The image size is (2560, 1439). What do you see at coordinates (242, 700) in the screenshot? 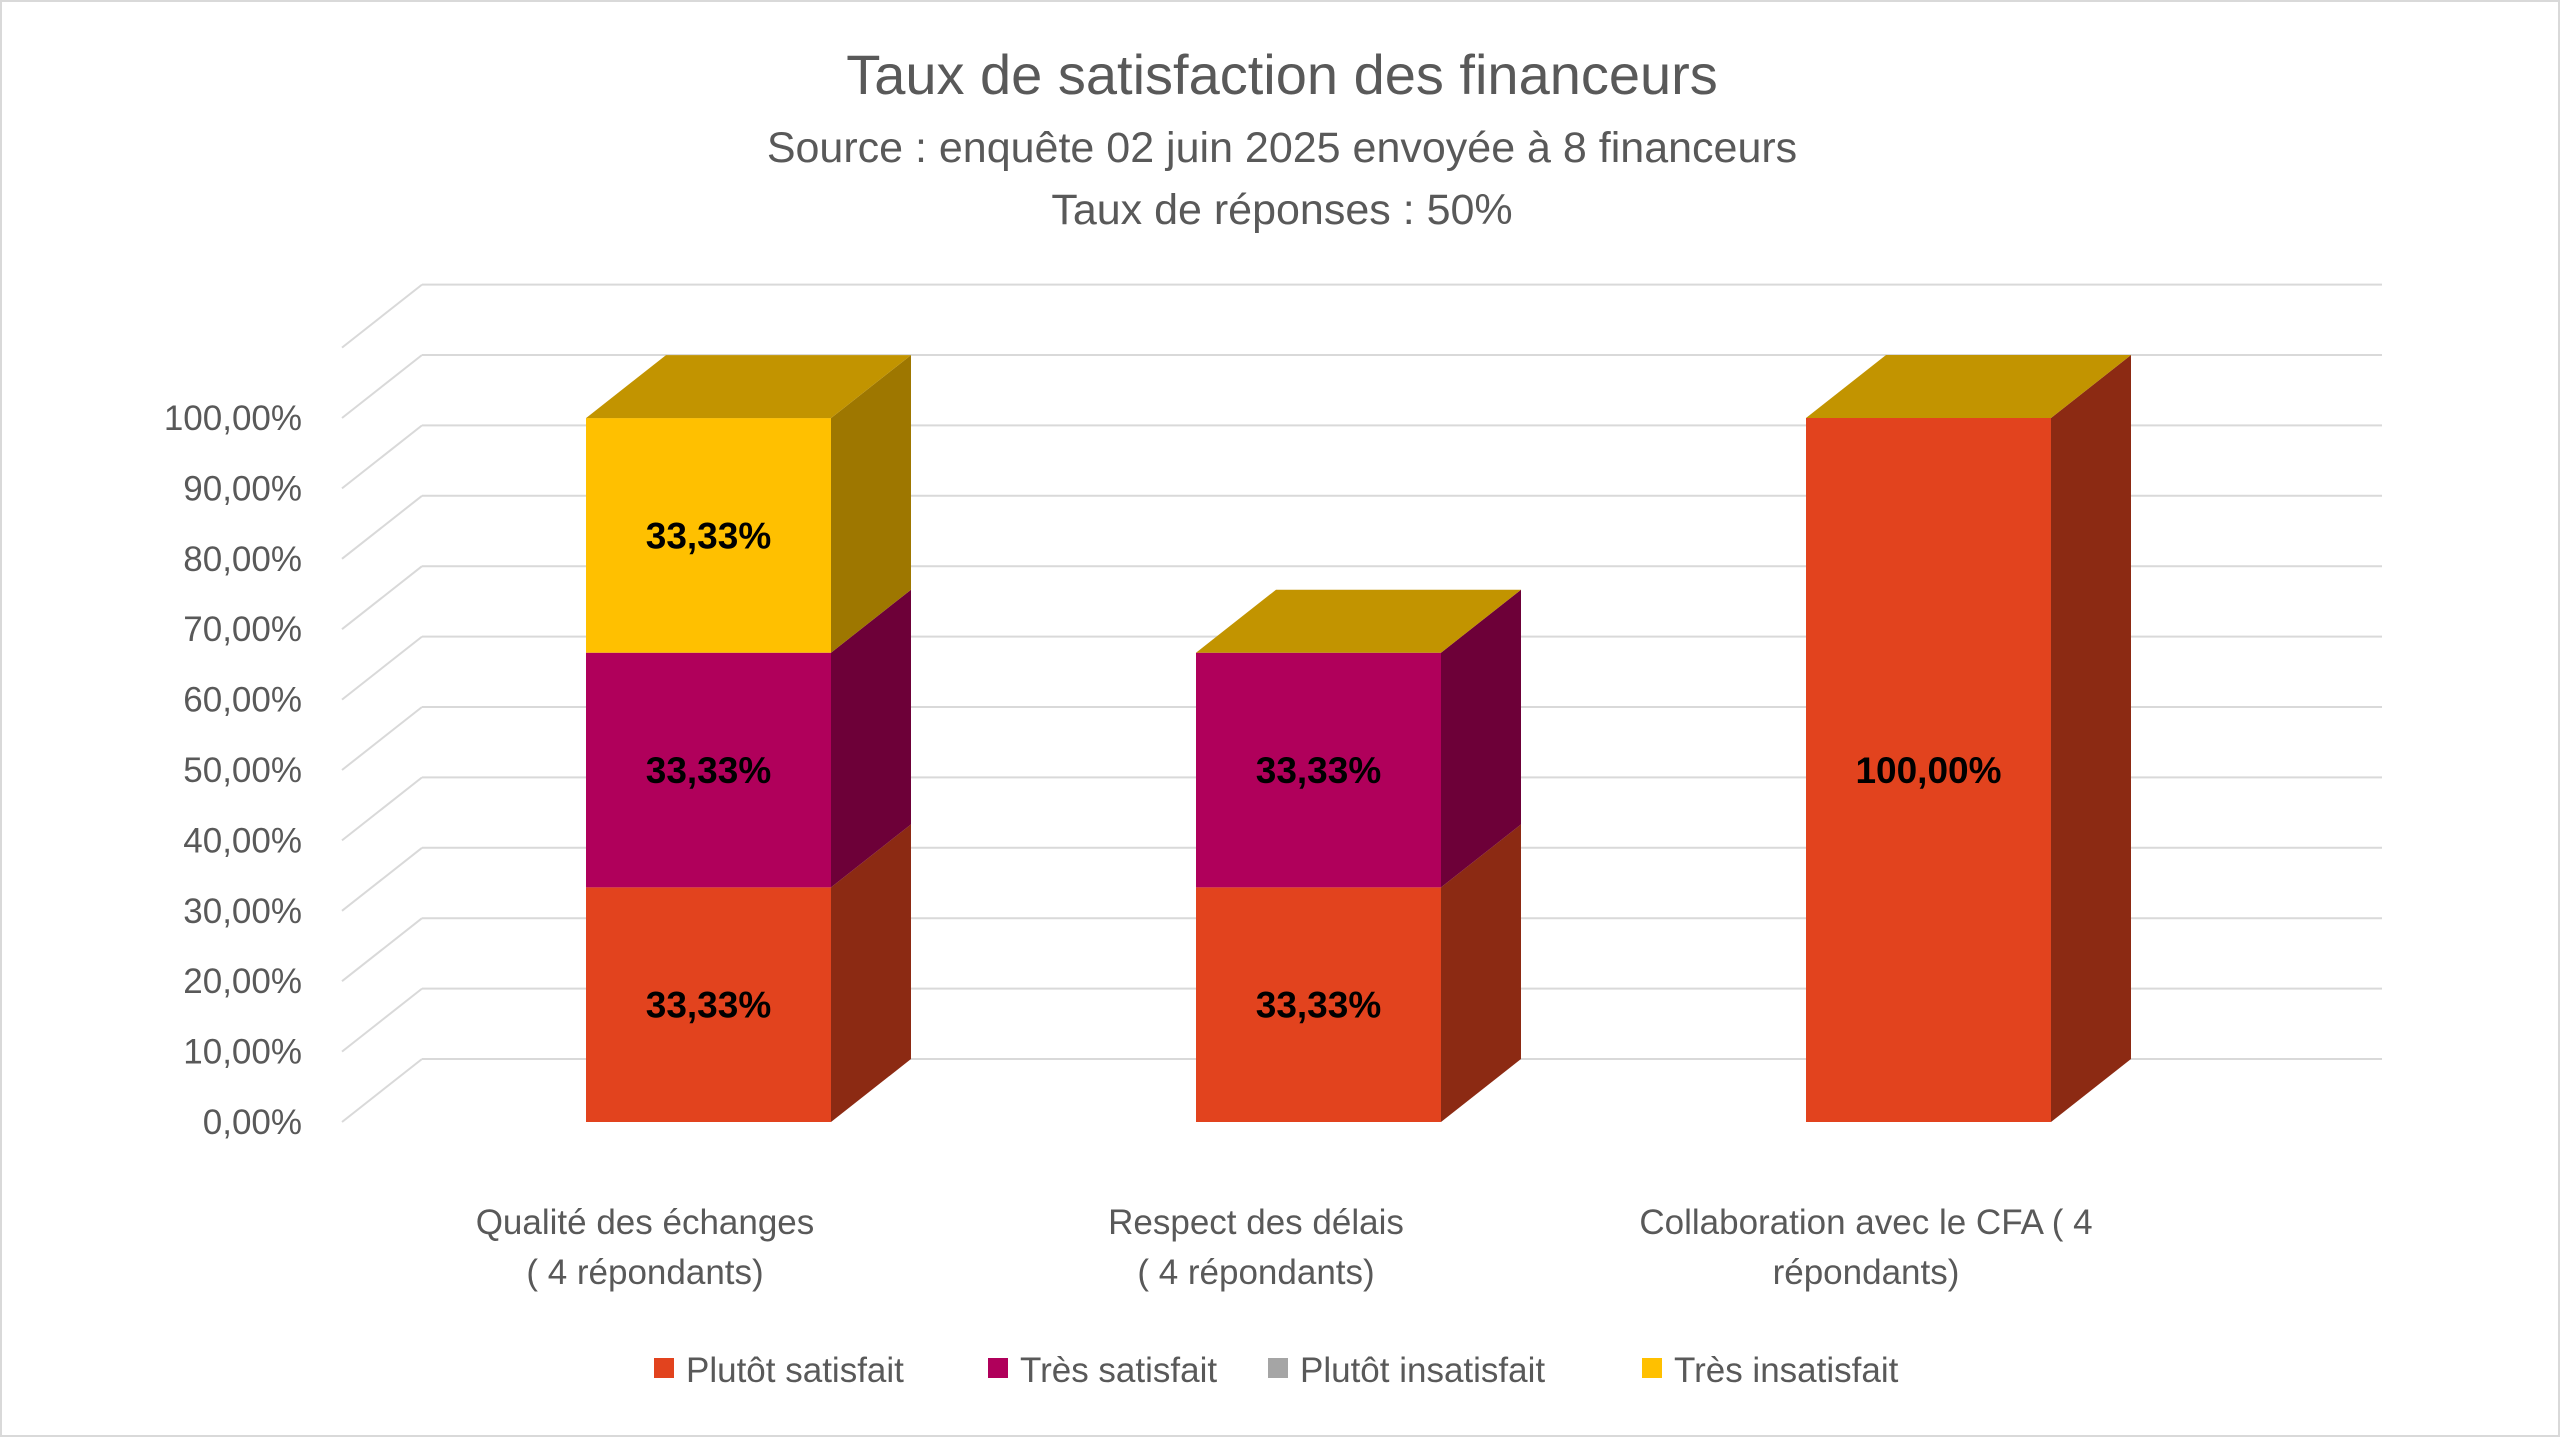
I see `y-tick-label: 60,00%` at bounding box center [242, 700].